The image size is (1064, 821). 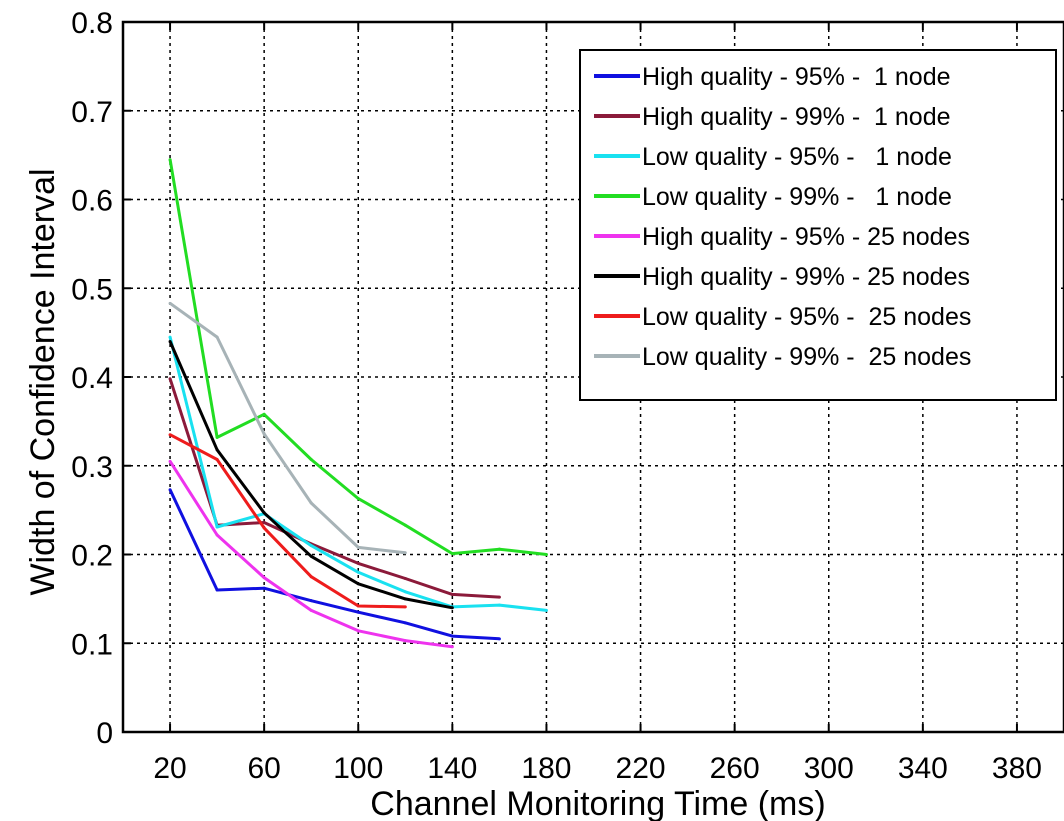 I want to click on x-tick-label: 260, so click(x=735, y=768).